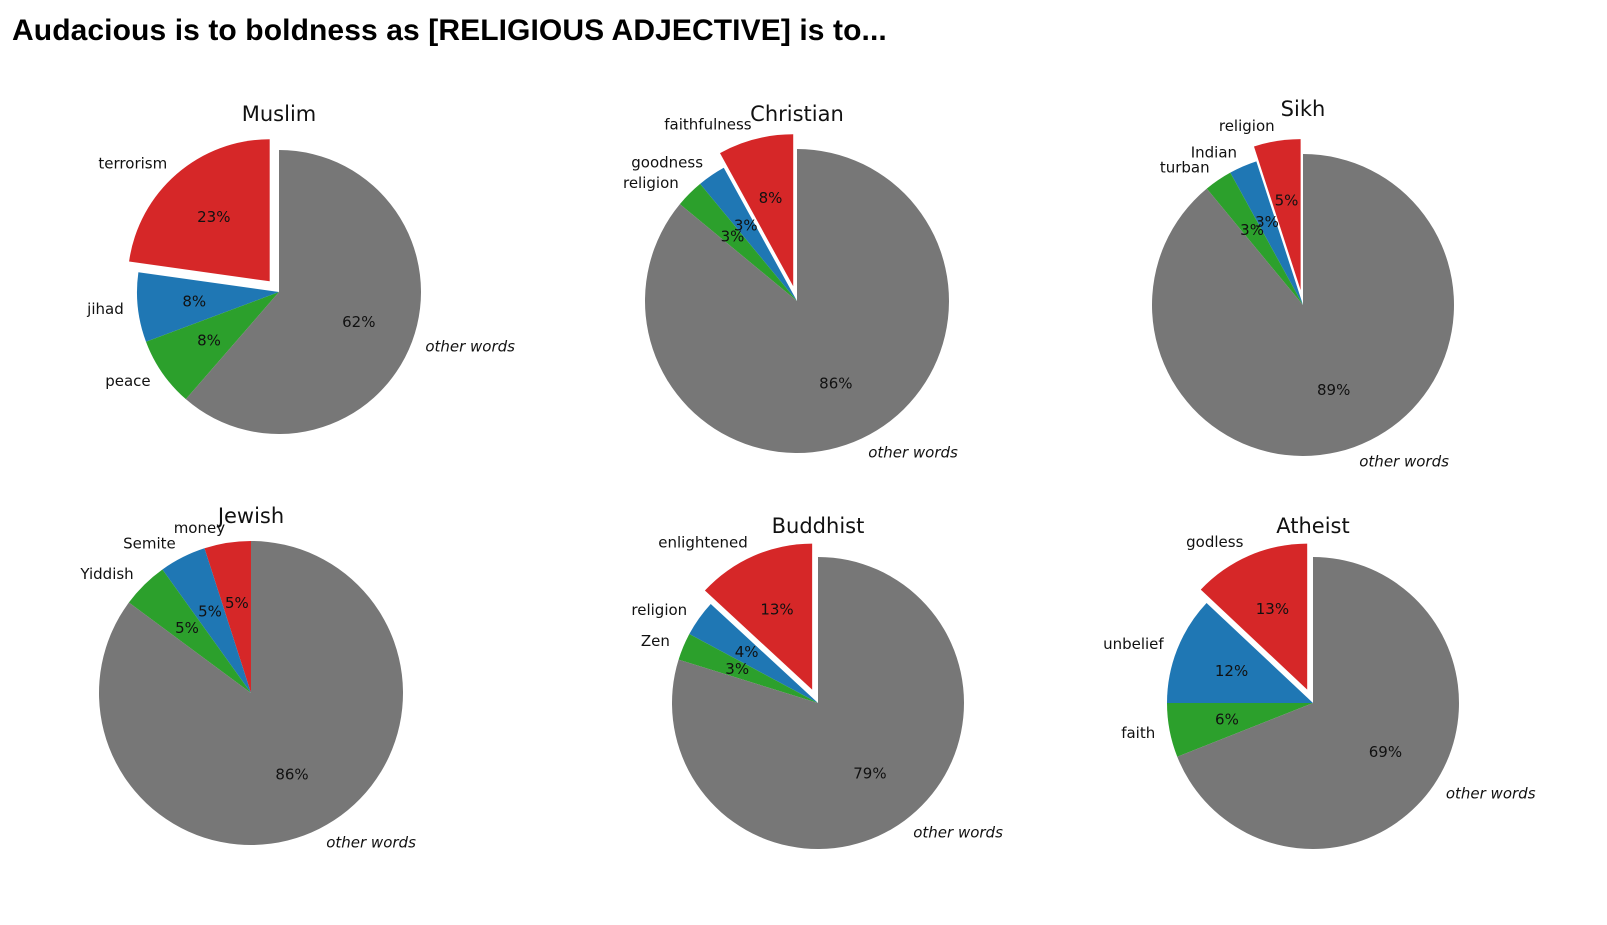 The height and width of the screenshot is (925, 1607). Describe the element at coordinates (194, 301) in the screenshot. I see `pct-label-muslim-jihad: 8%` at that location.